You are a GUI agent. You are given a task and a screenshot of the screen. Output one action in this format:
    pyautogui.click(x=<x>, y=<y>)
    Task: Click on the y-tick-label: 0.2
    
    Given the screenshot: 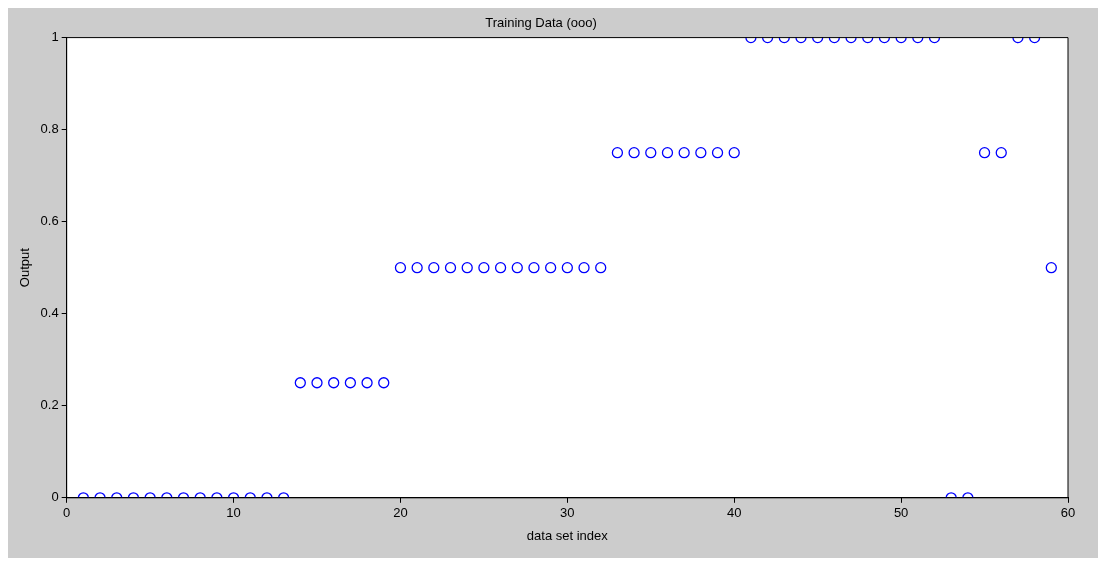 What is the action you would take?
    pyautogui.click(x=49, y=405)
    